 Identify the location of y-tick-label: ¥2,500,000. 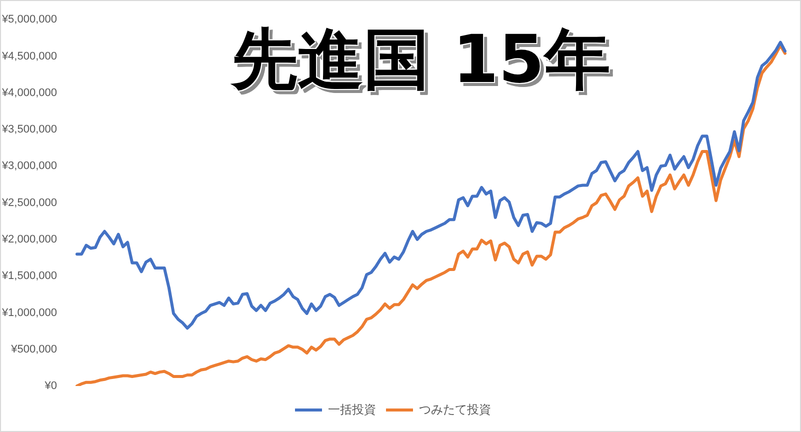
(28, 202).